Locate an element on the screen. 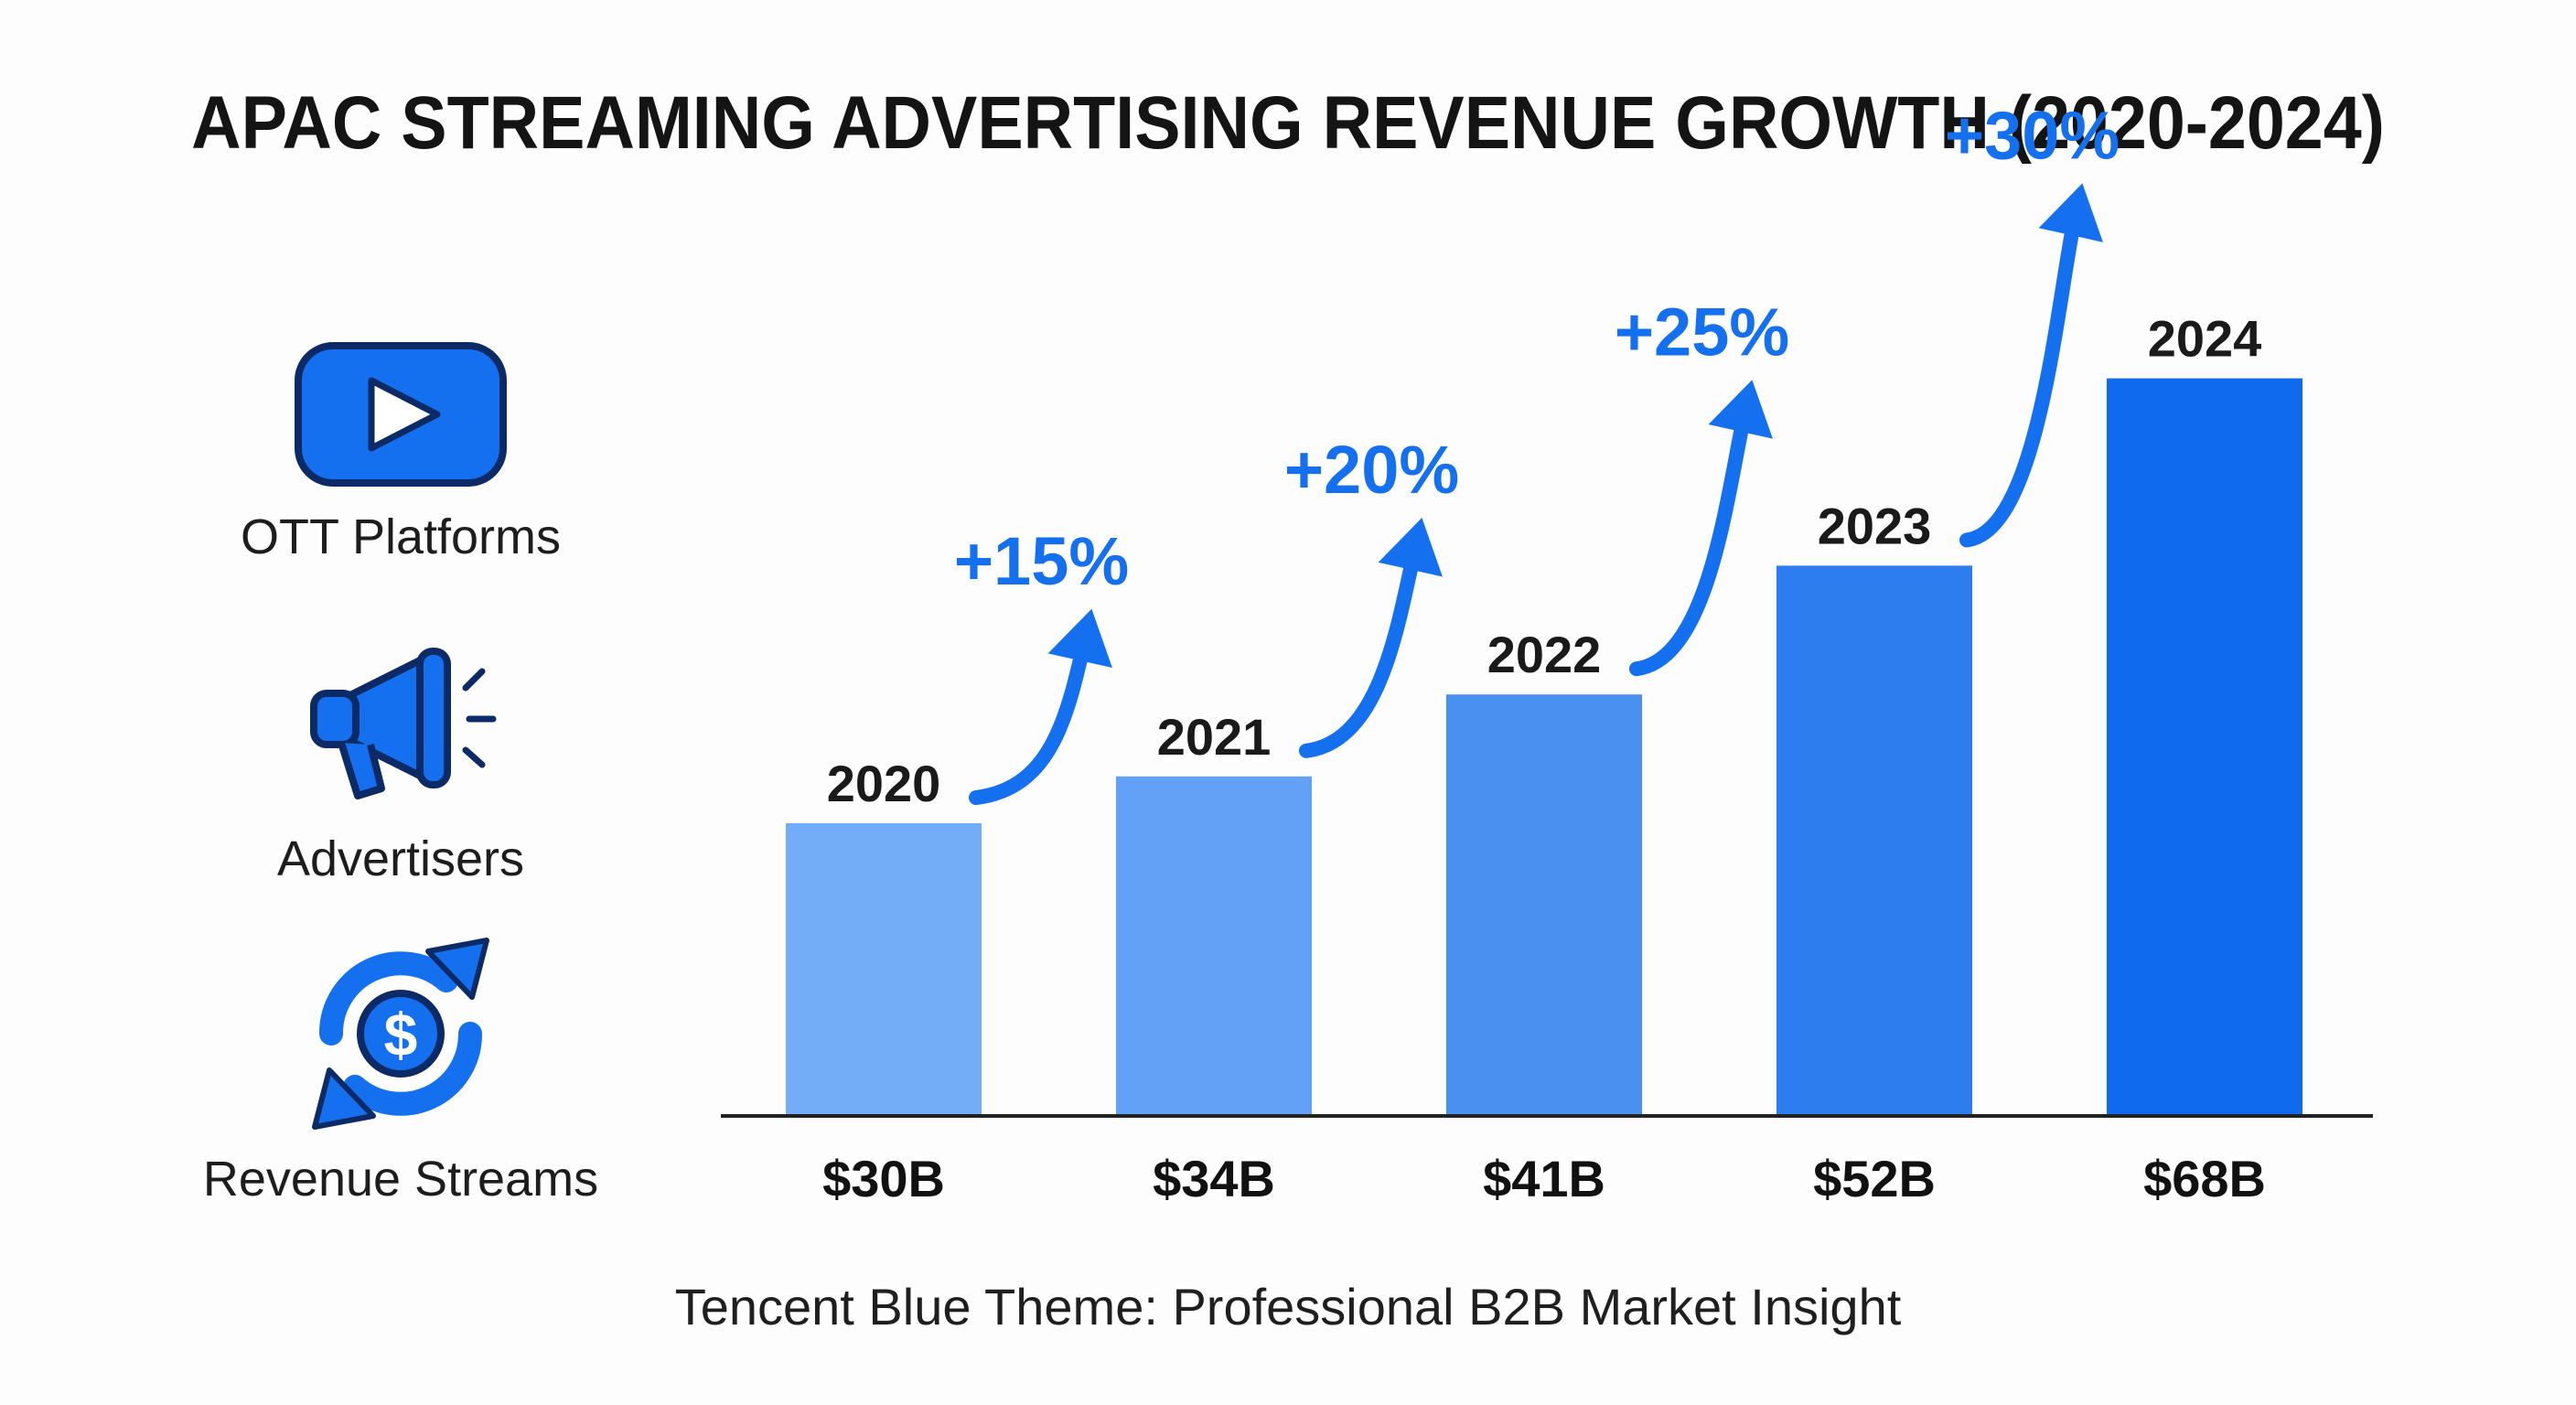 The image size is (2576, 1405). bar-value-label: $41B is located at coordinates (1544, 1178).